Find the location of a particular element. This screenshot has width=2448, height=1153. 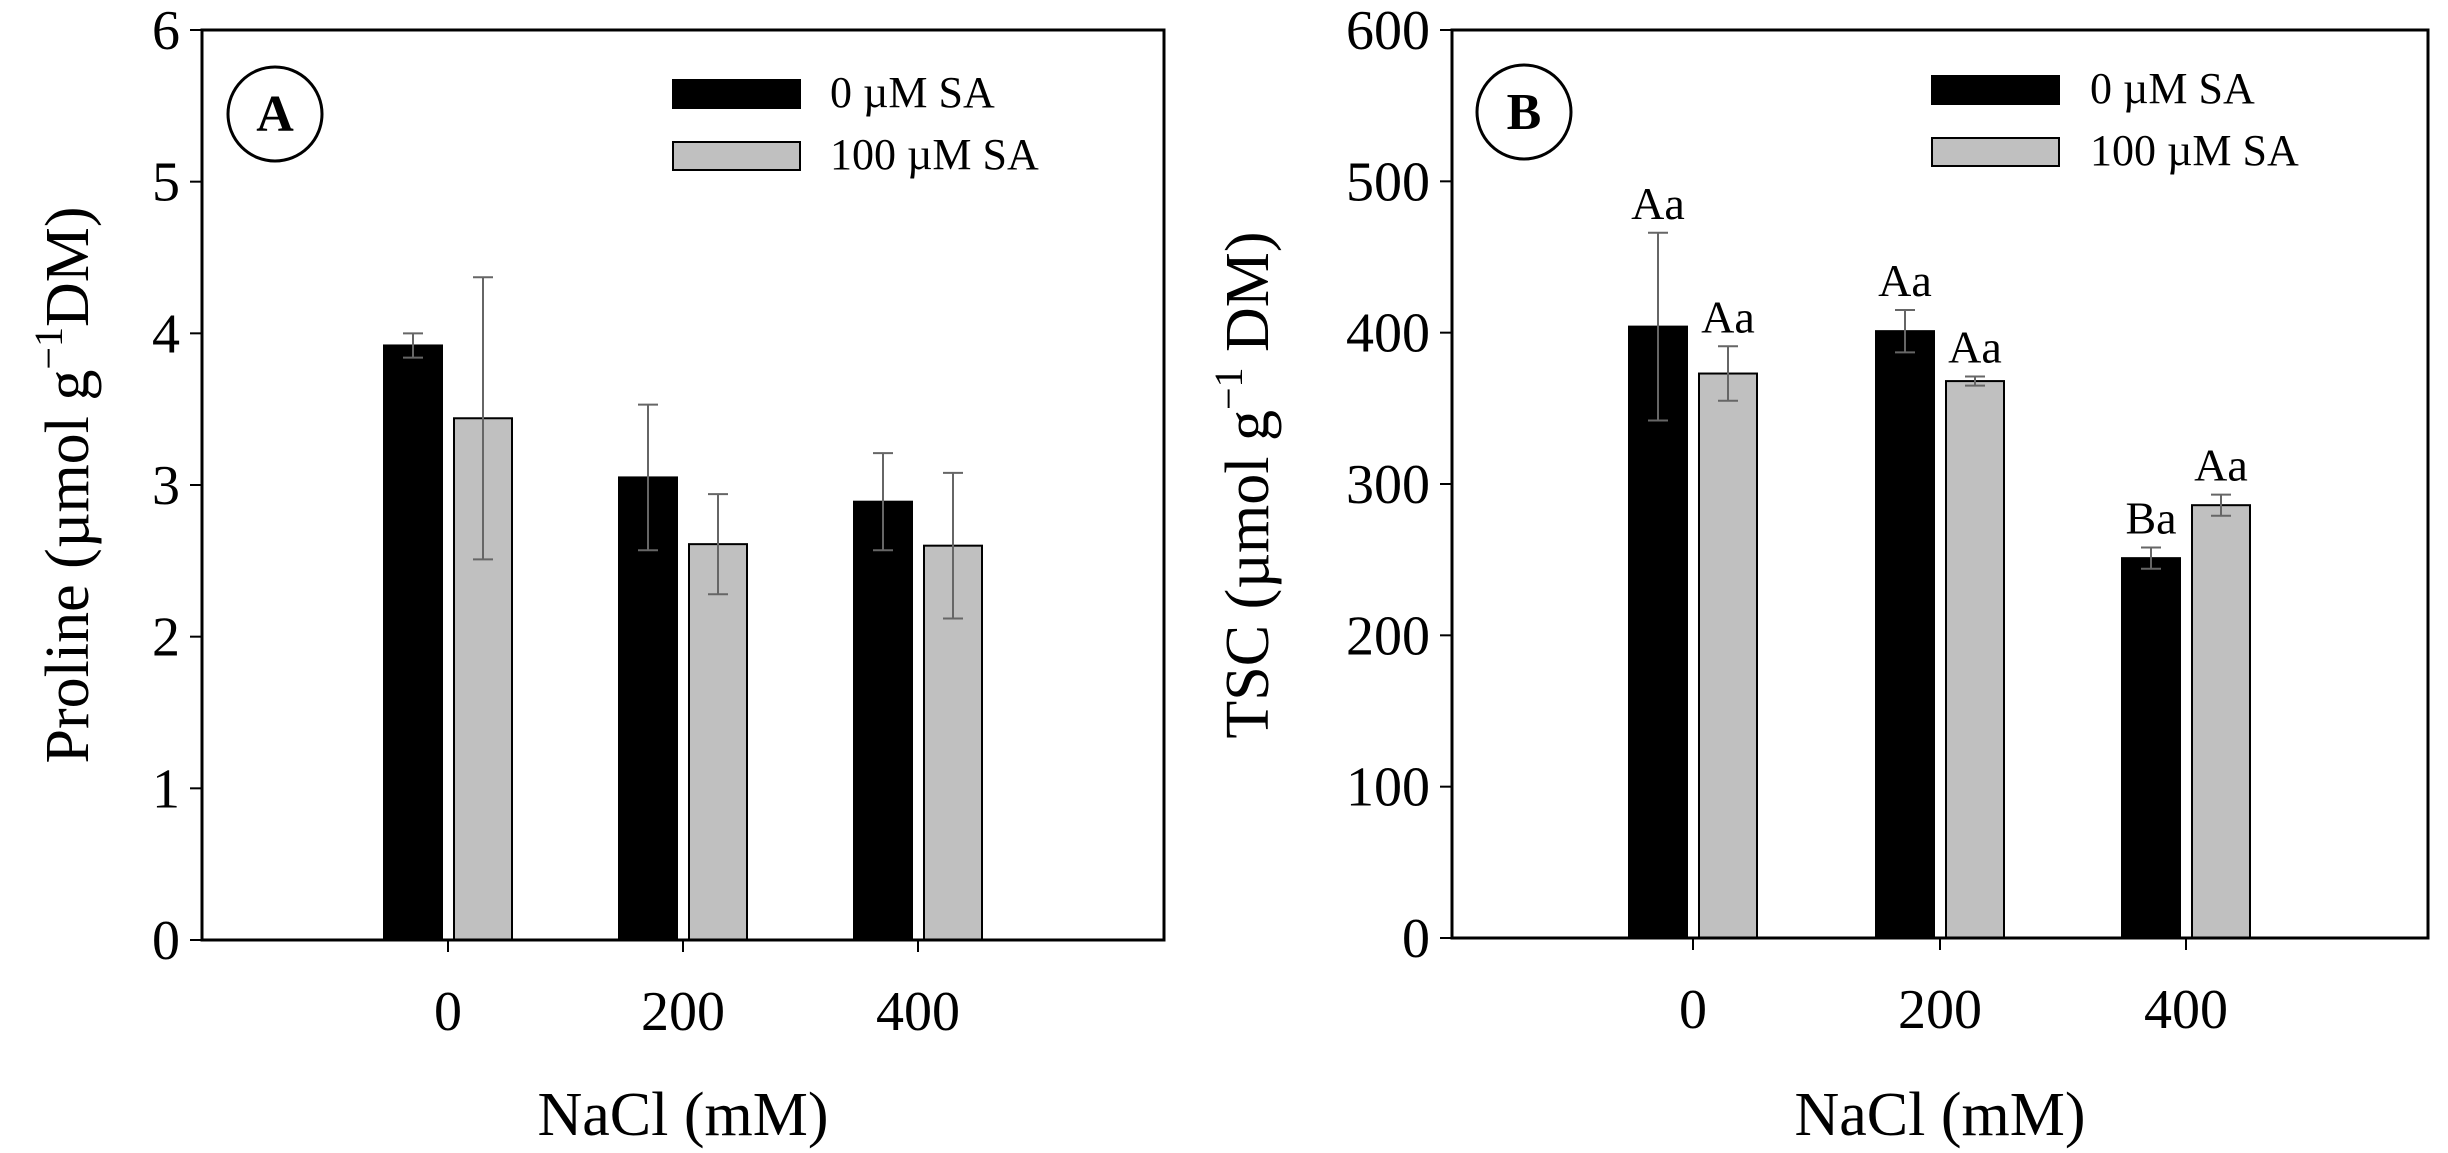

panel-b-y-ticks: 0 100 200 300 400 500 600 is located at coordinates (1399, 485).